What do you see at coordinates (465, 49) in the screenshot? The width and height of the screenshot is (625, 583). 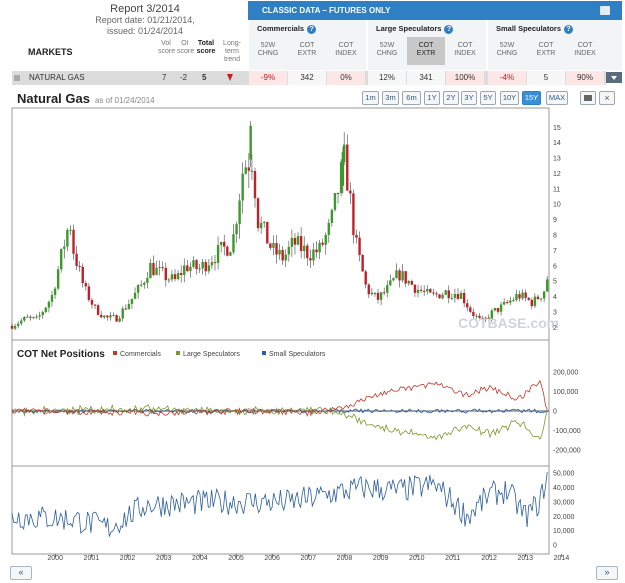 I see `subheader-5: COT INDEX` at bounding box center [465, 49].